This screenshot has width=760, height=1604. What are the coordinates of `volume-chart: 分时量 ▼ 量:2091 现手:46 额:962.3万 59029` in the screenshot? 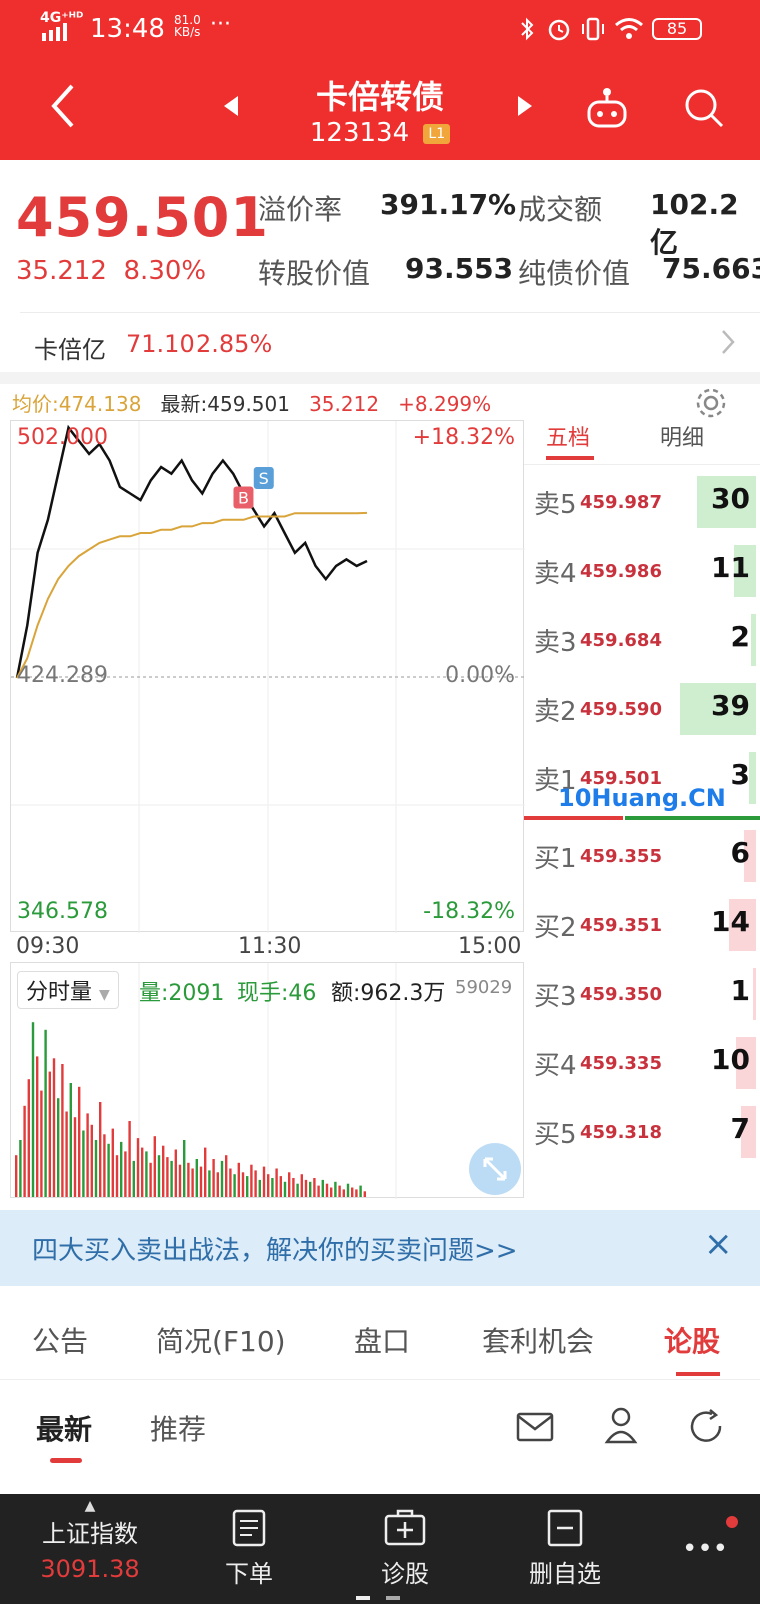 It's located at (267, 1080).